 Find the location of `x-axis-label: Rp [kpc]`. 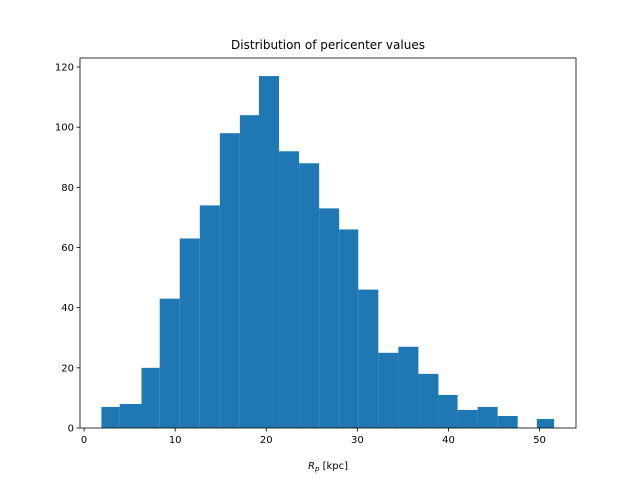

x-axis-label: Rp [kpc] is located at coordinates (328, 467).